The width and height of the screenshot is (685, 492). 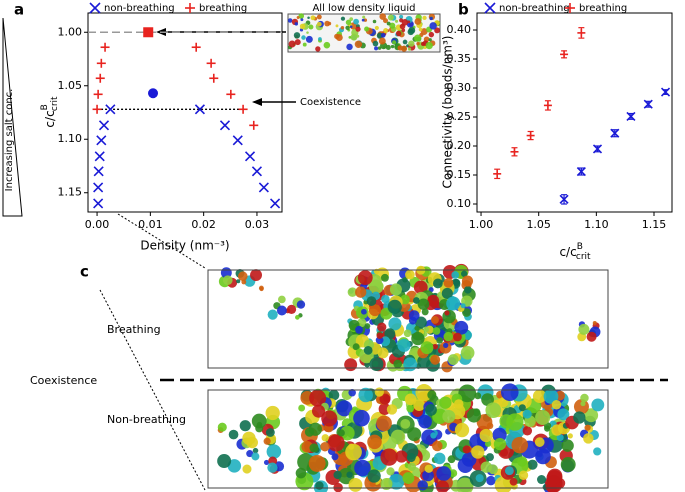 What do you see at coordinates (190, 8) in the screenshot?
I see `legend-marker` at bounding box center [190, 8].